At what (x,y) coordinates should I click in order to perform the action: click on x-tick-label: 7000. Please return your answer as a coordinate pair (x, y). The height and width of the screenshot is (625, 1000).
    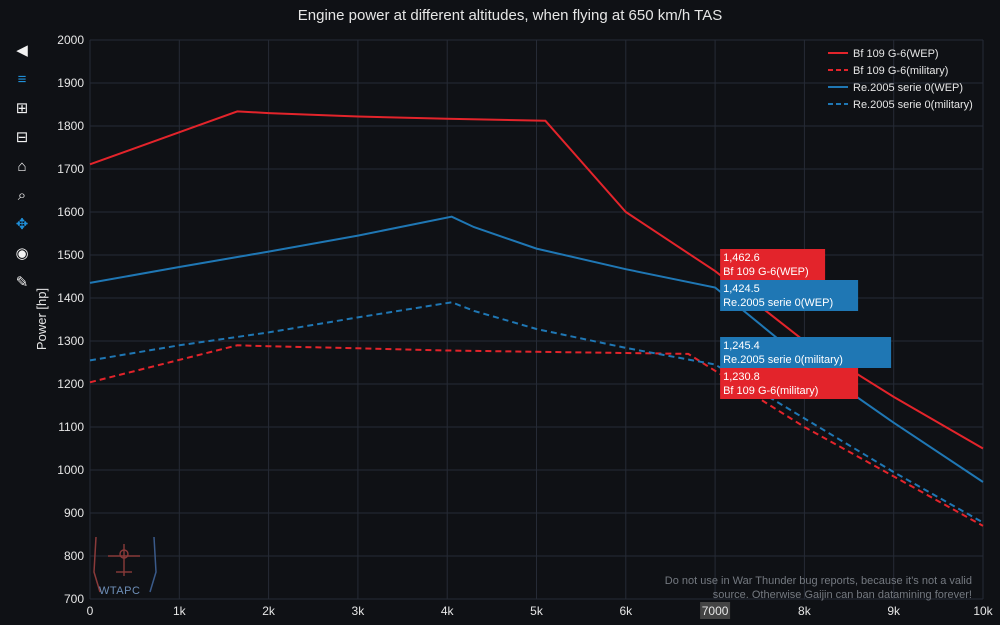
    Looking at the image, I should click on (715, 611).